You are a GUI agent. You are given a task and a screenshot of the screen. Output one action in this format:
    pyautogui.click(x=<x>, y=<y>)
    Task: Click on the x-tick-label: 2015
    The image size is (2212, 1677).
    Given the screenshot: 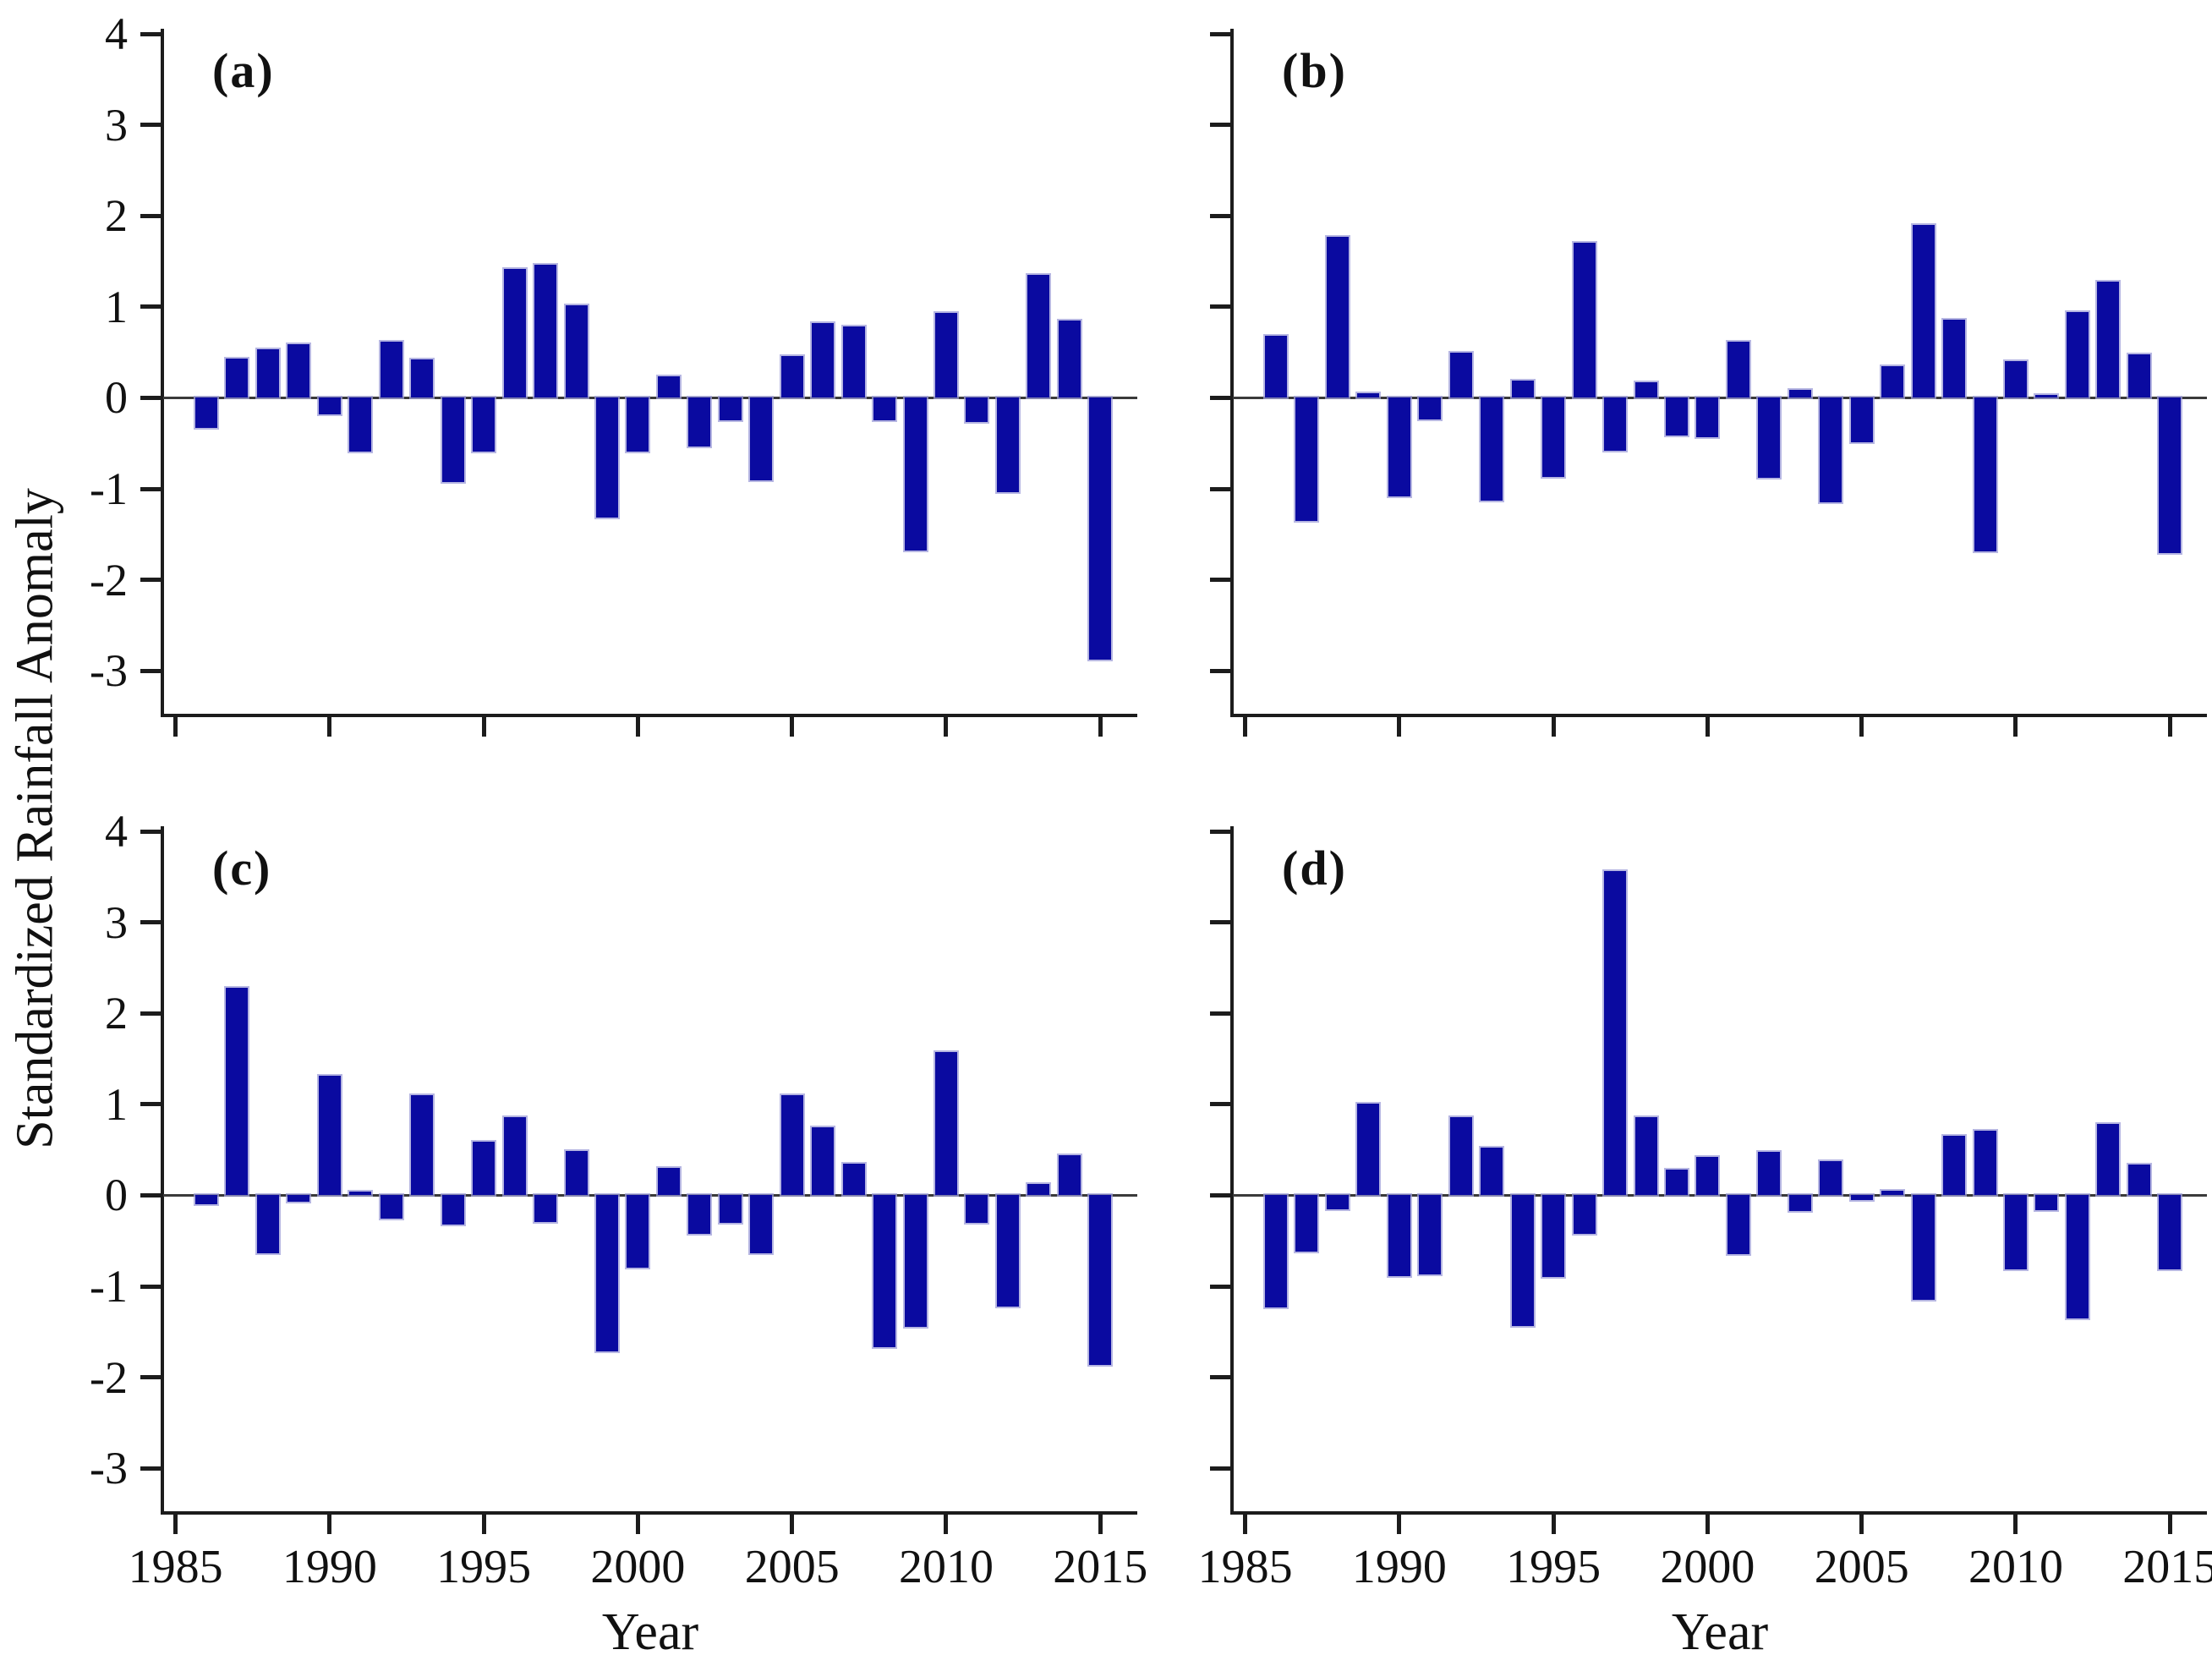 What is the action you would take?
    pyautogui.click(x=2167, y=1567)
    